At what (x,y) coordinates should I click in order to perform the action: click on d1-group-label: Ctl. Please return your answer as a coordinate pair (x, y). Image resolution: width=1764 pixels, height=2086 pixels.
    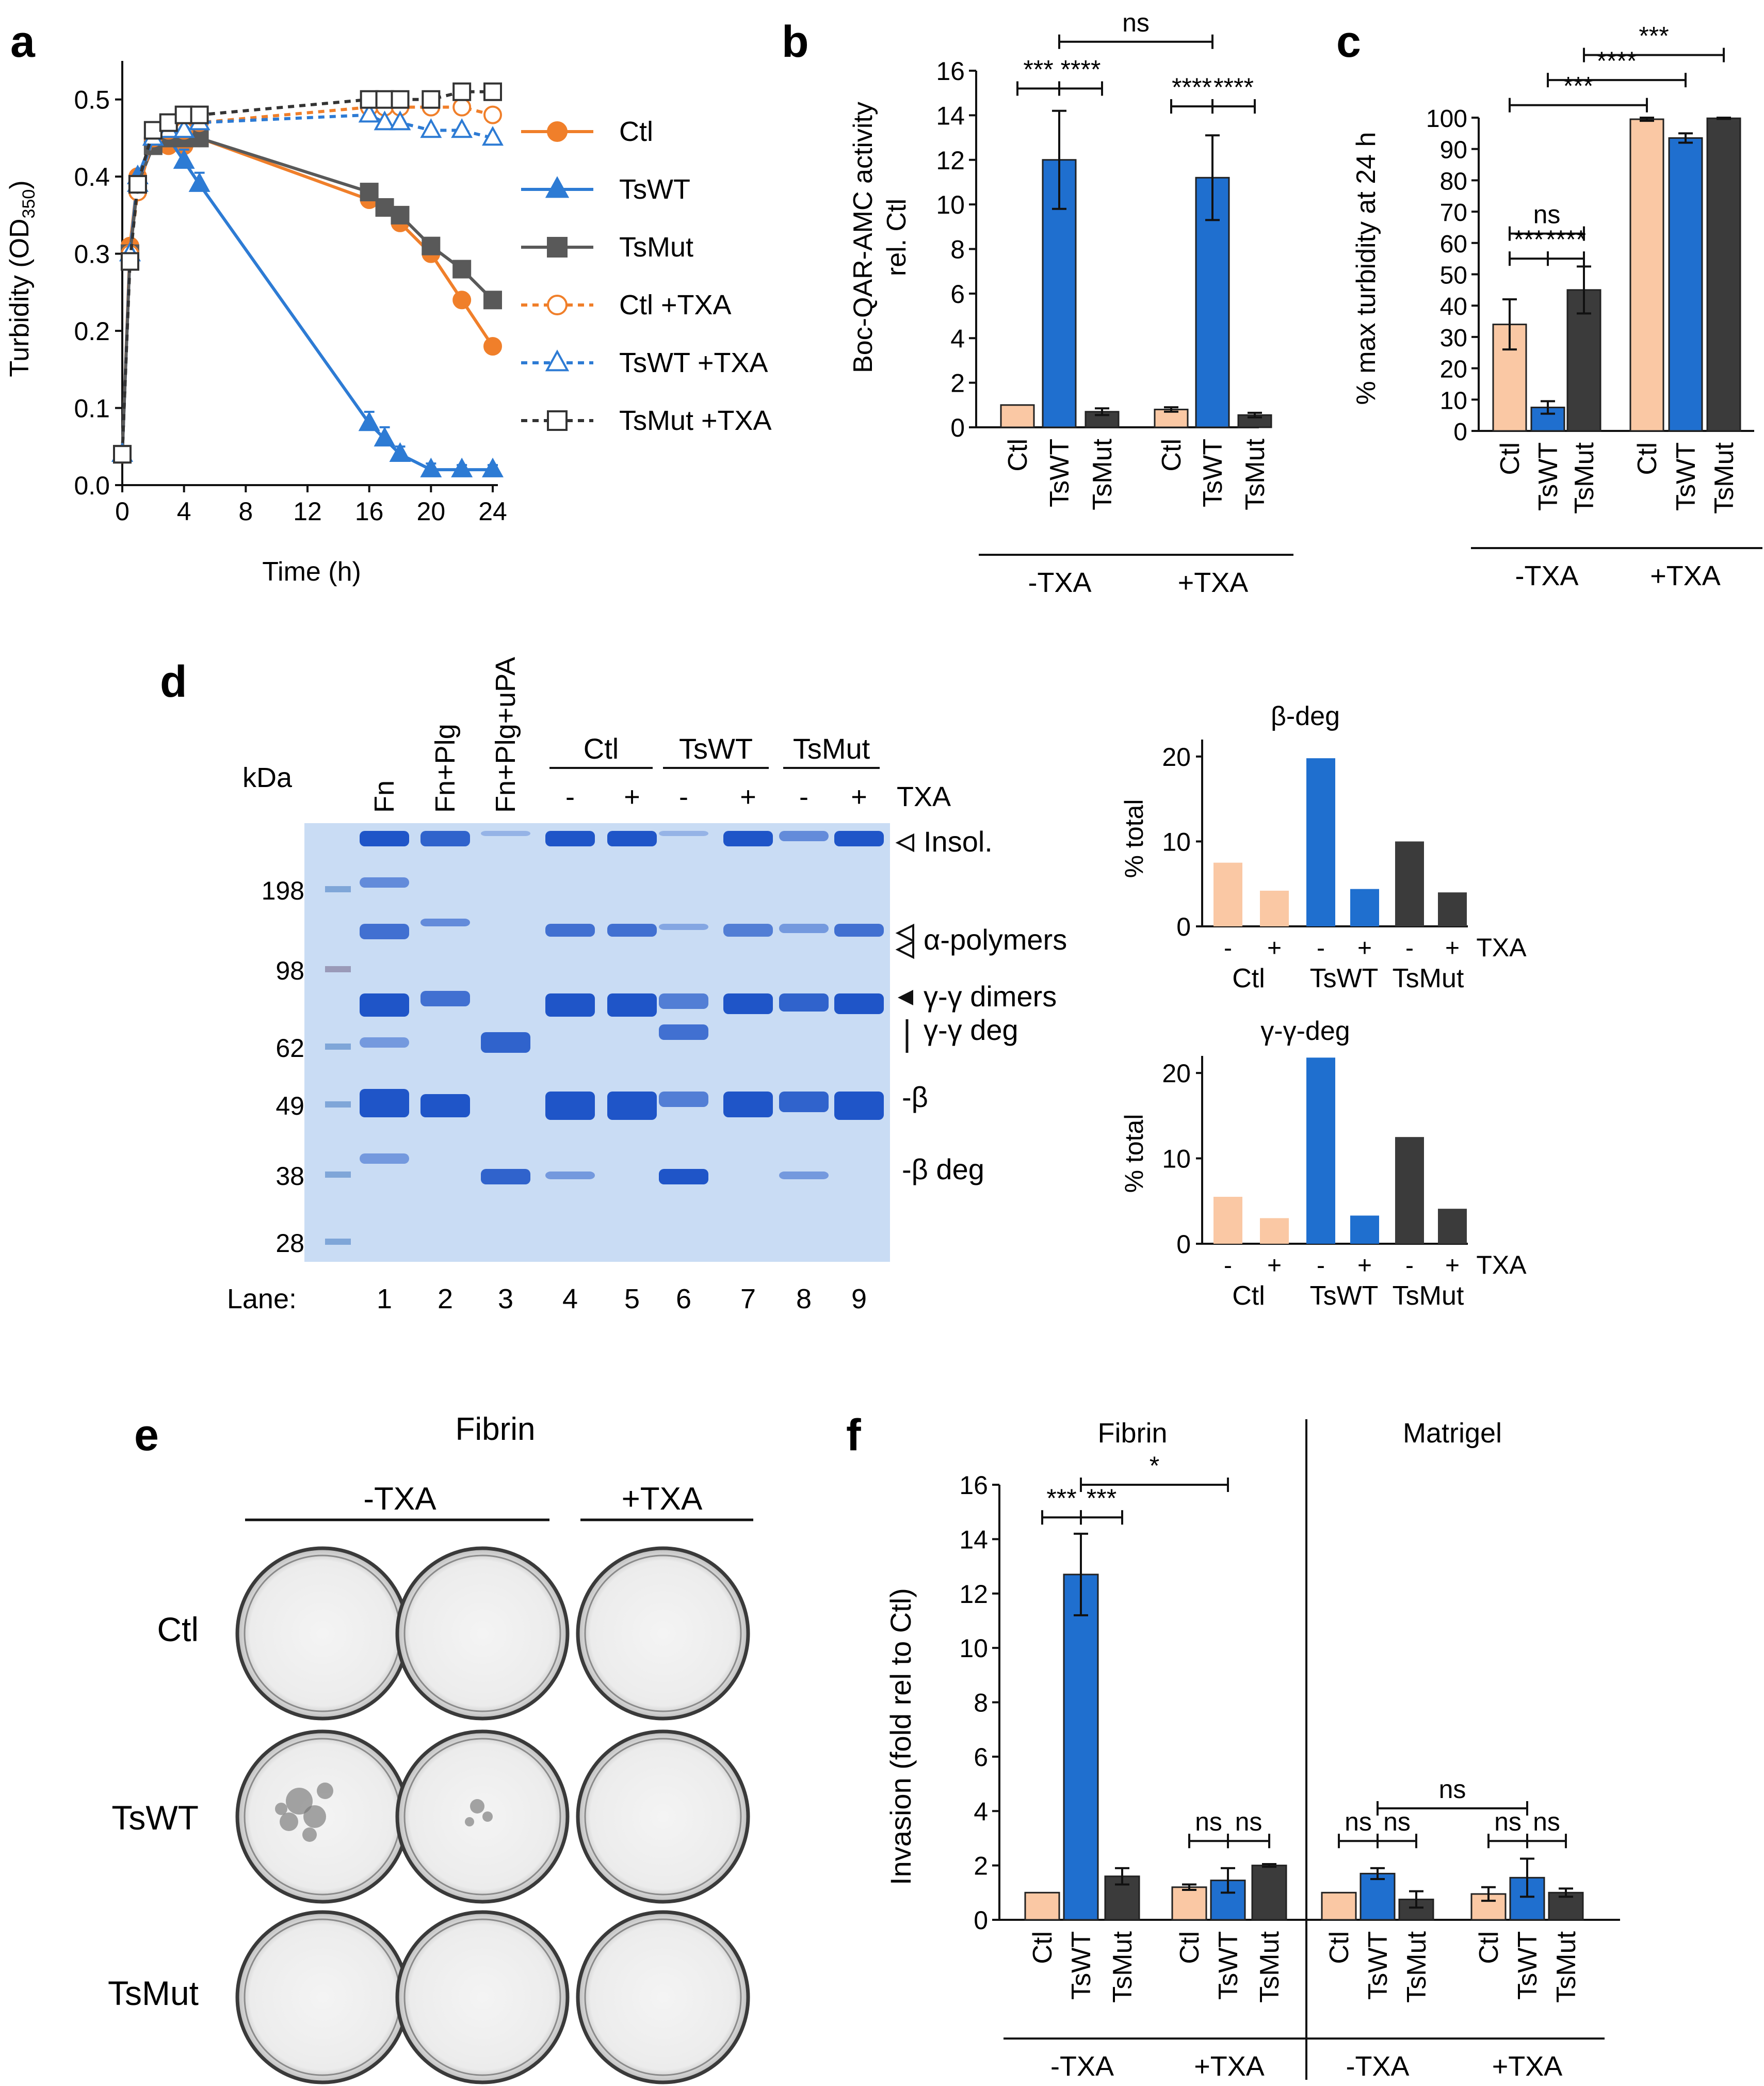
    Looking at the image, I should click on (1248, 979).